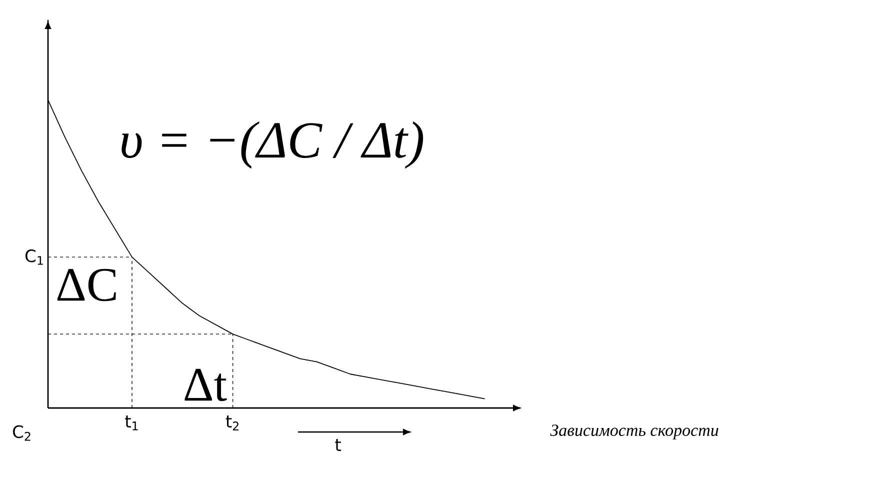 Image resolution: width=882 pixels, height=483 pixels. What do you see at coordinates (232, 423) in the screenshot?
I see `x-tick-label: t$_{2}$` at bounding box center [232, 423].